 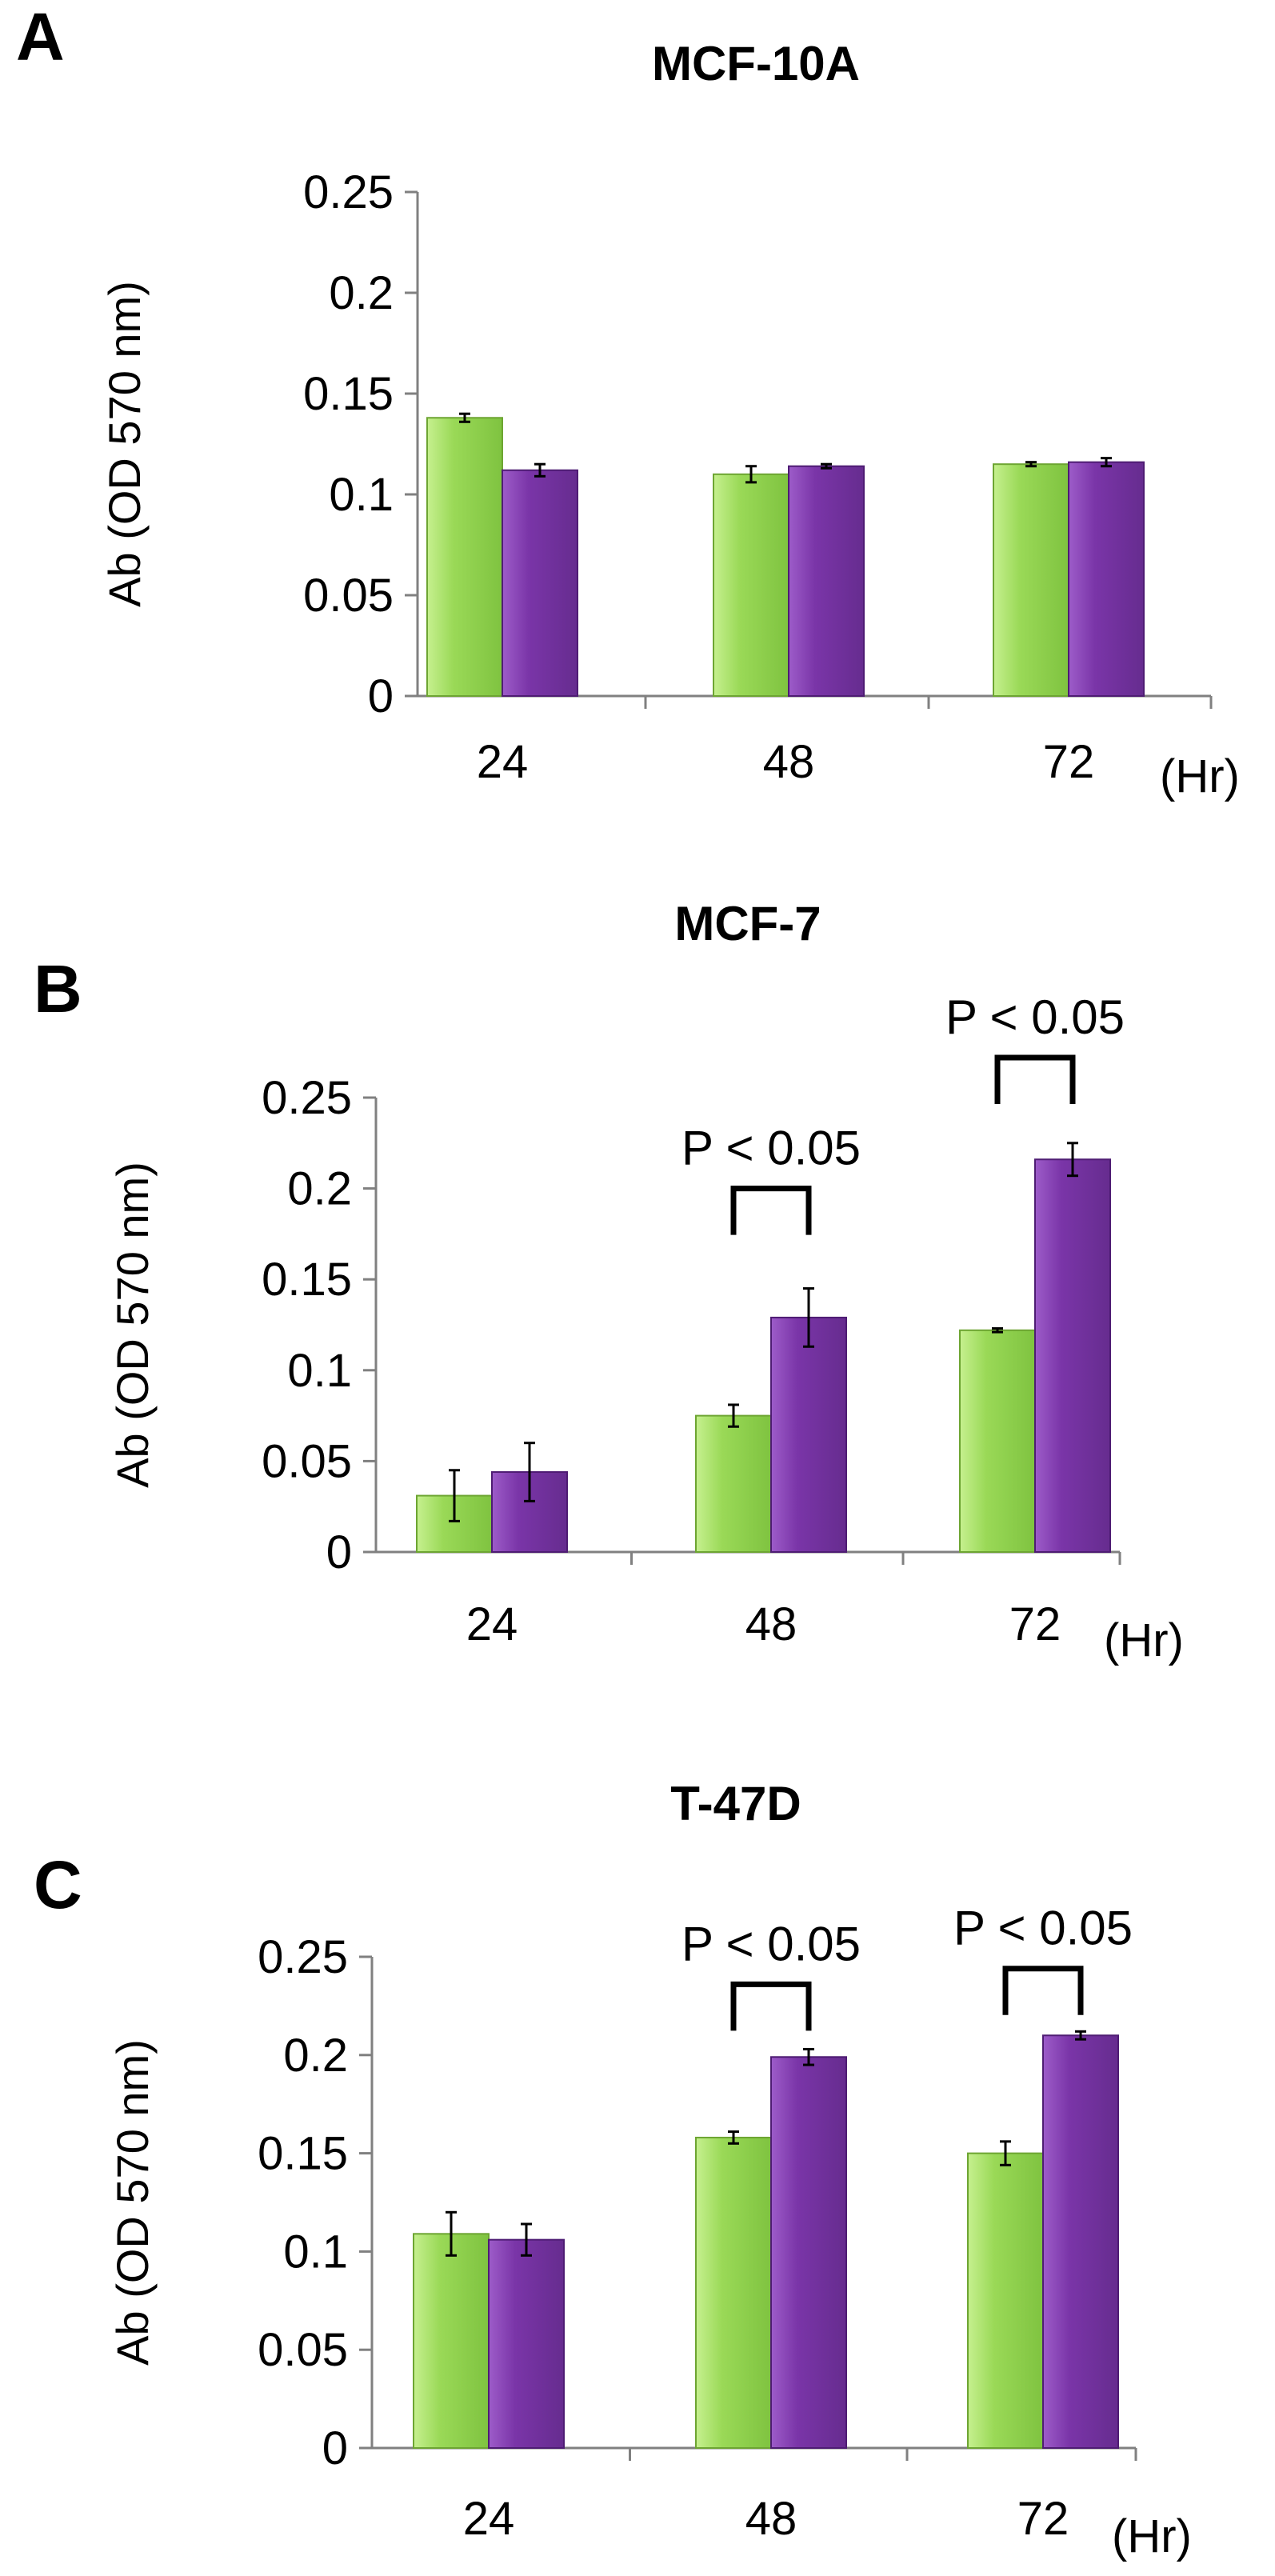 What do you see at coordinates (40, 37) in the screenshot?
I see `panel-letter: A` at bounding box center [40, 37].